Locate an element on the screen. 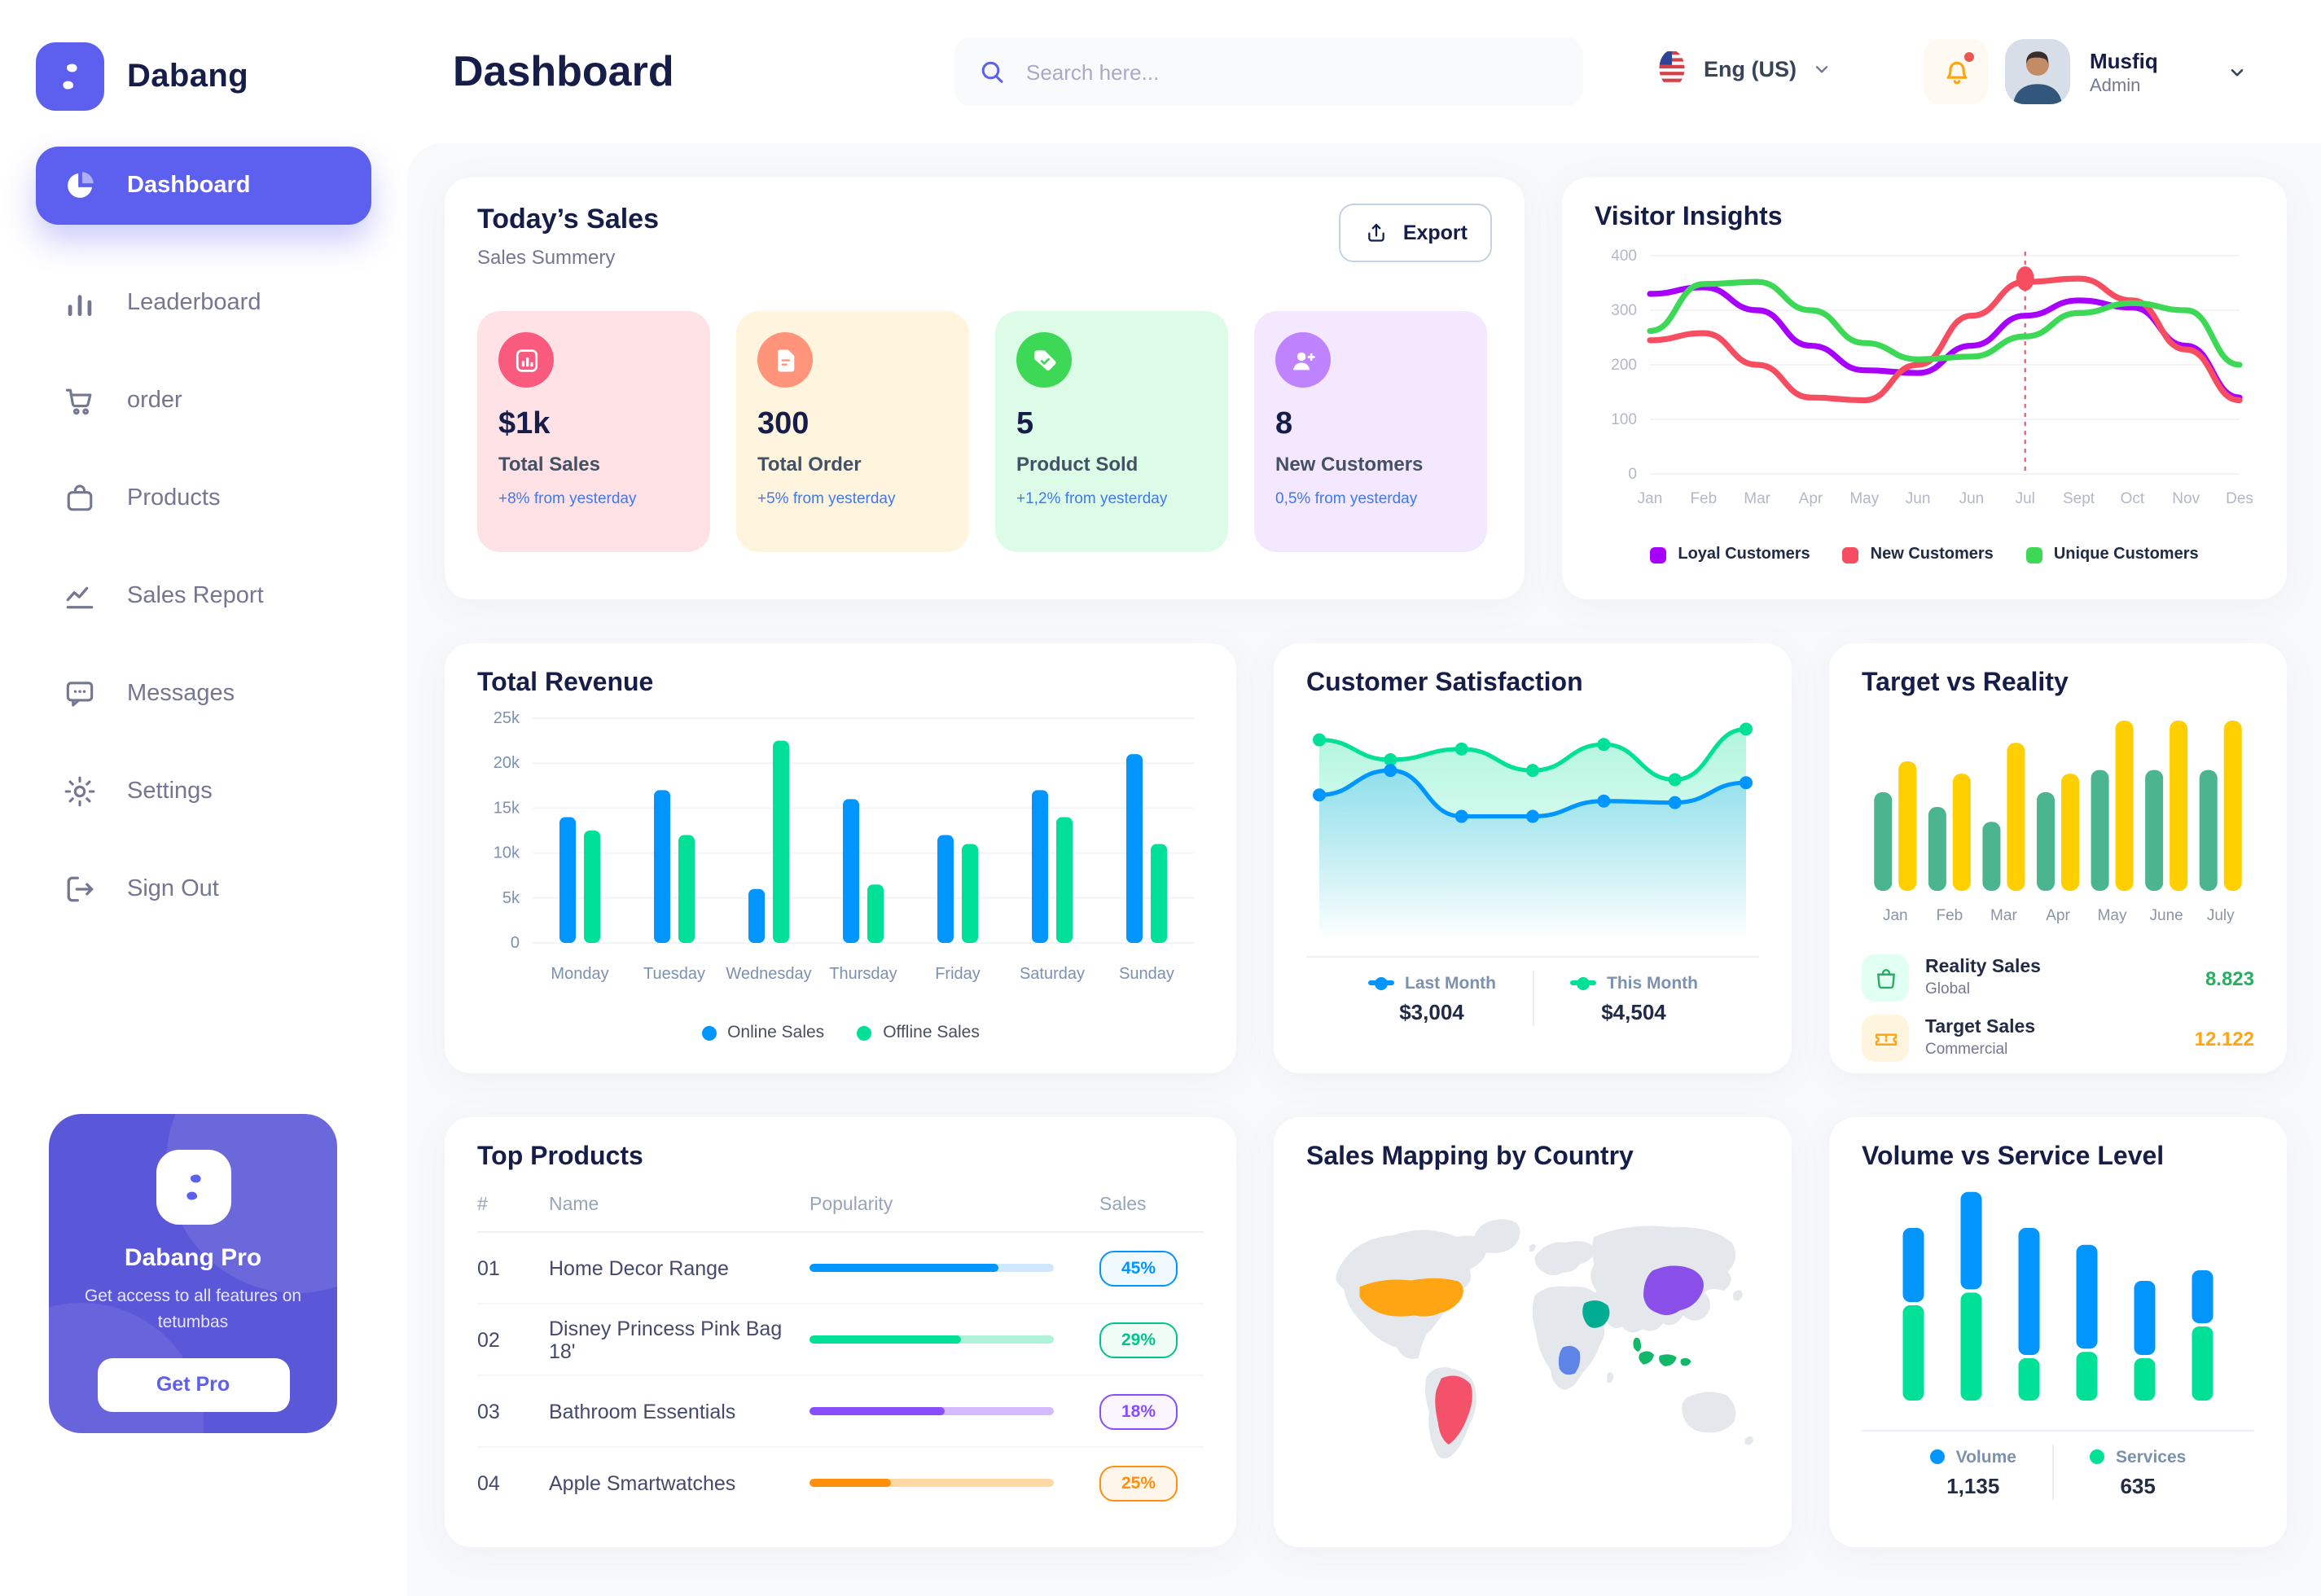 Image resolution: width=2321 pixels, height=1596 pixels. table-row: 02 Disney Princess Pink Bag 18' 29% is located at coordinates (840, 1340).